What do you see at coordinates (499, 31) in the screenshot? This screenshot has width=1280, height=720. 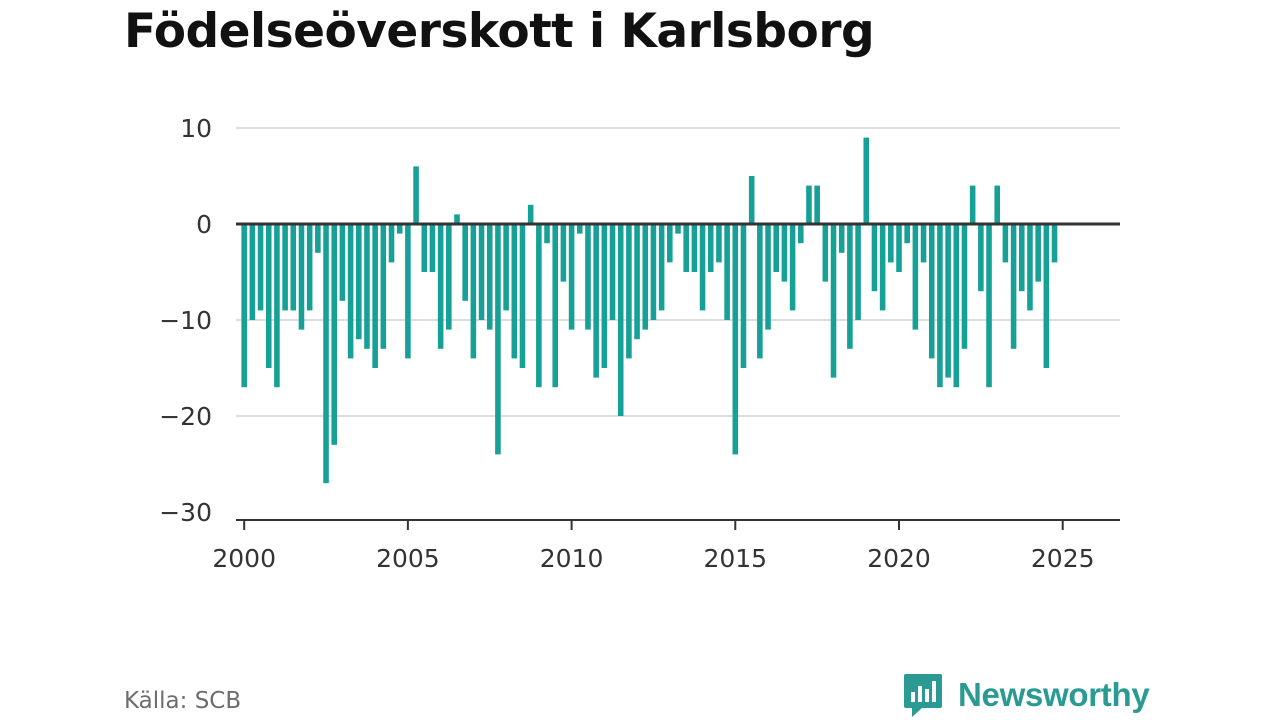 I see `chart-title: Födelseöverskott i Karlsborg` at bounding box center [499, 31].